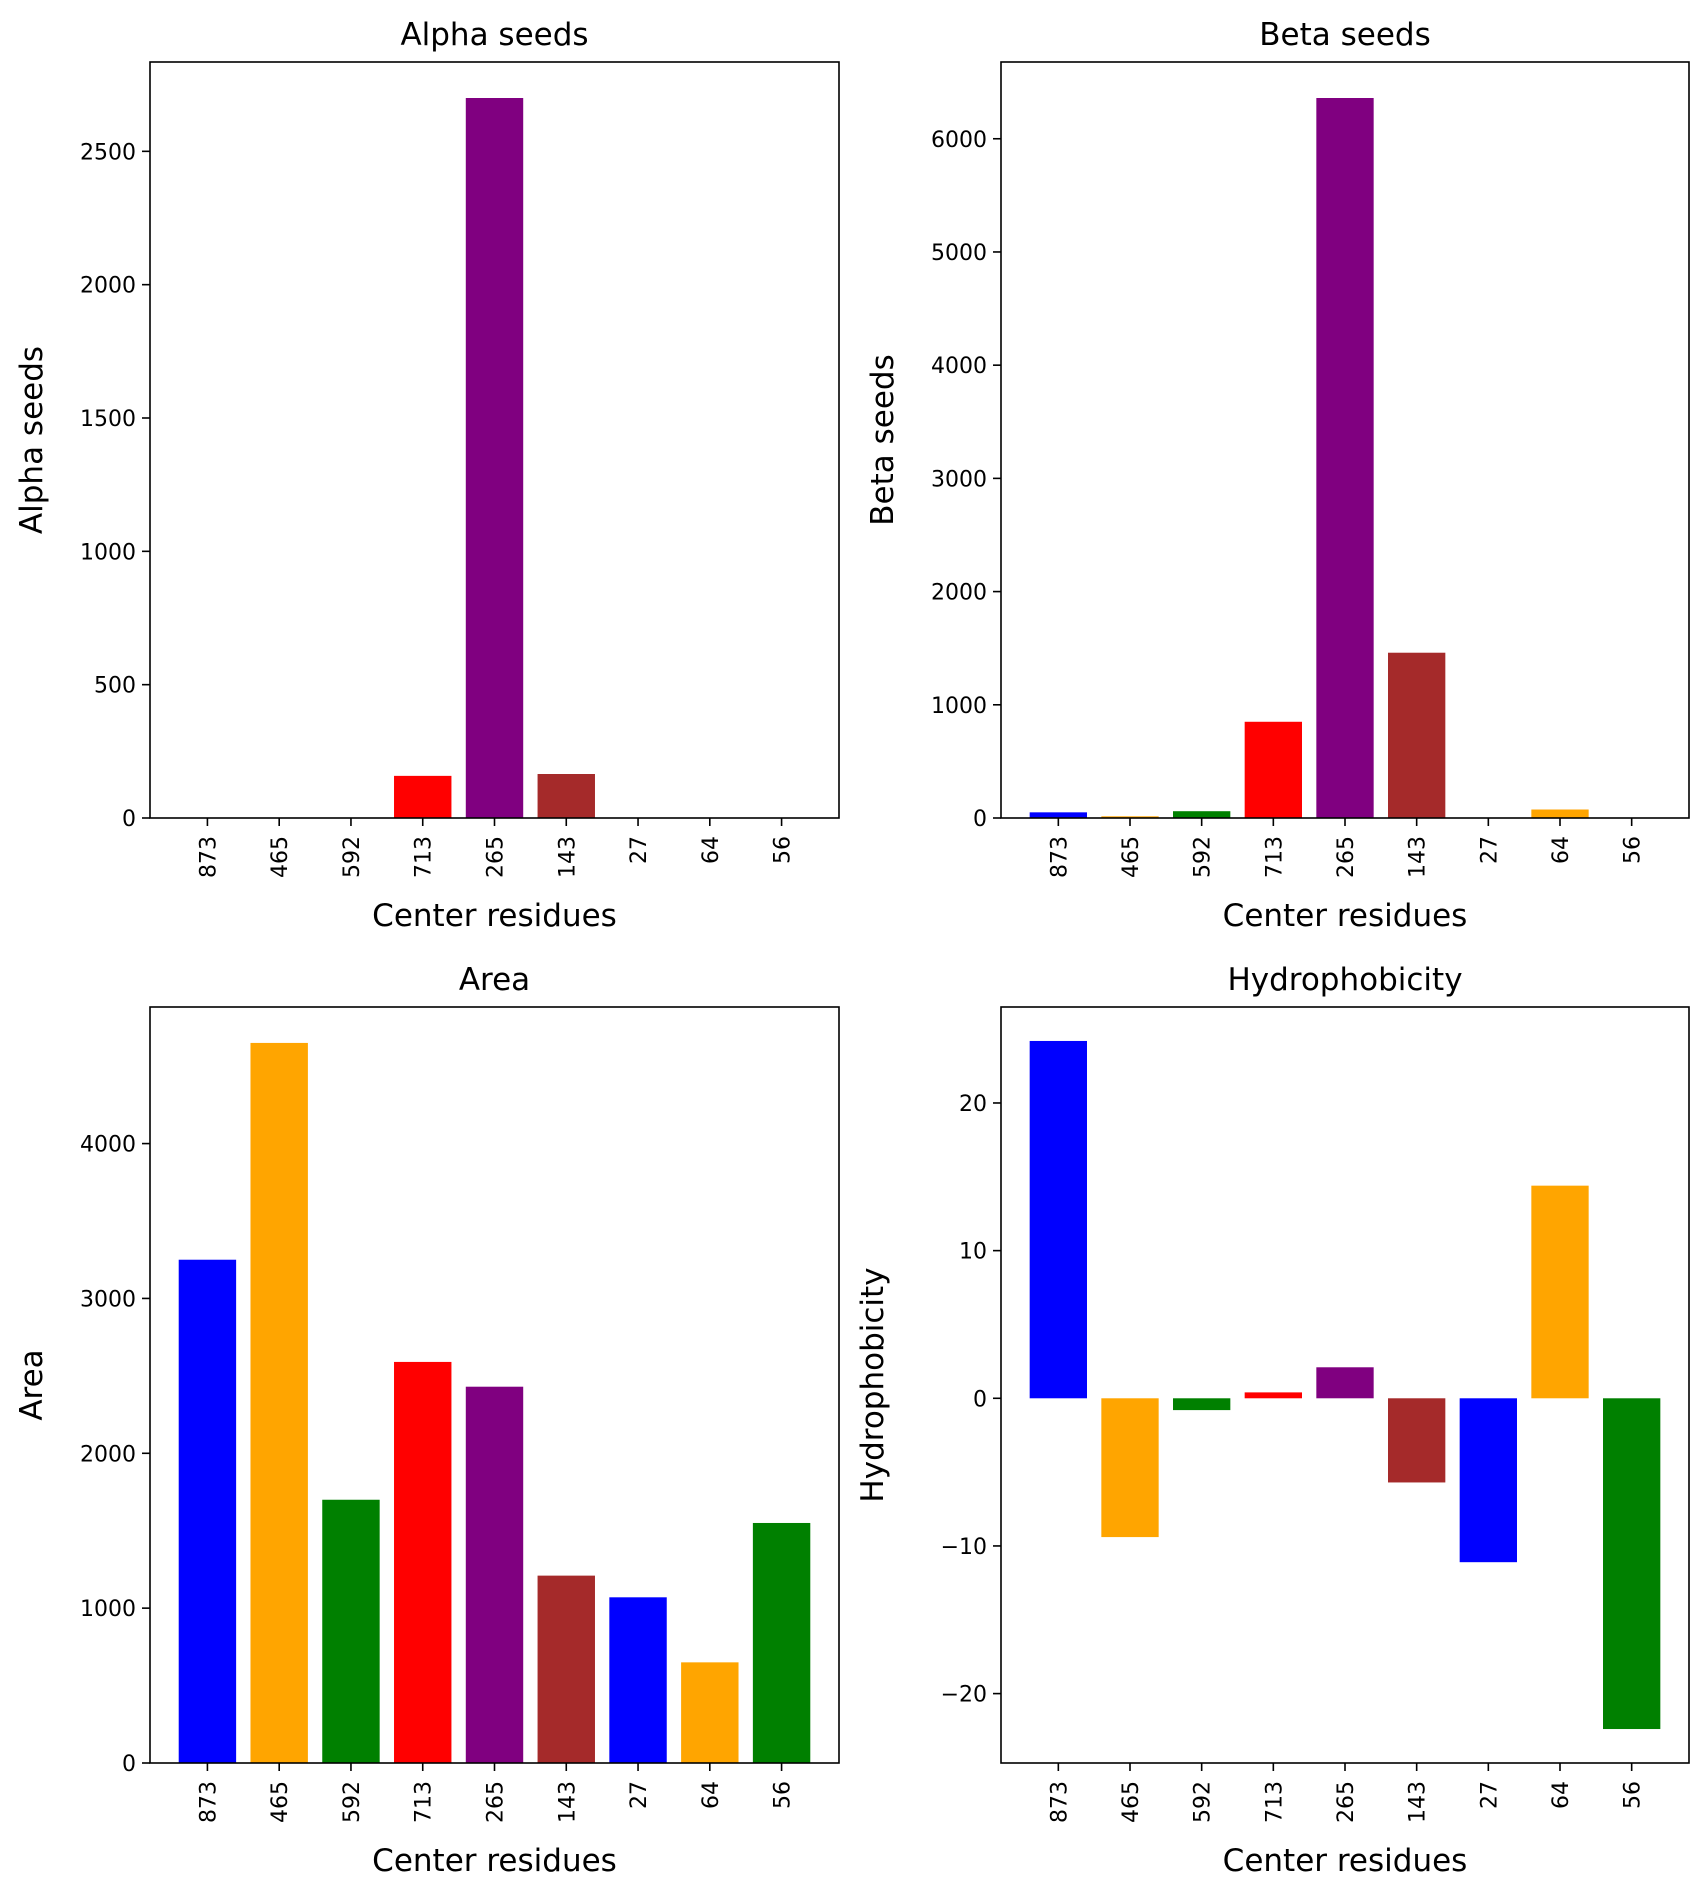 The image size is (1706, 1897). What do you see at coordinates (115, 686) in the screenshot?
I see `y-tick-label: 500` at bounding box center [115, 686].